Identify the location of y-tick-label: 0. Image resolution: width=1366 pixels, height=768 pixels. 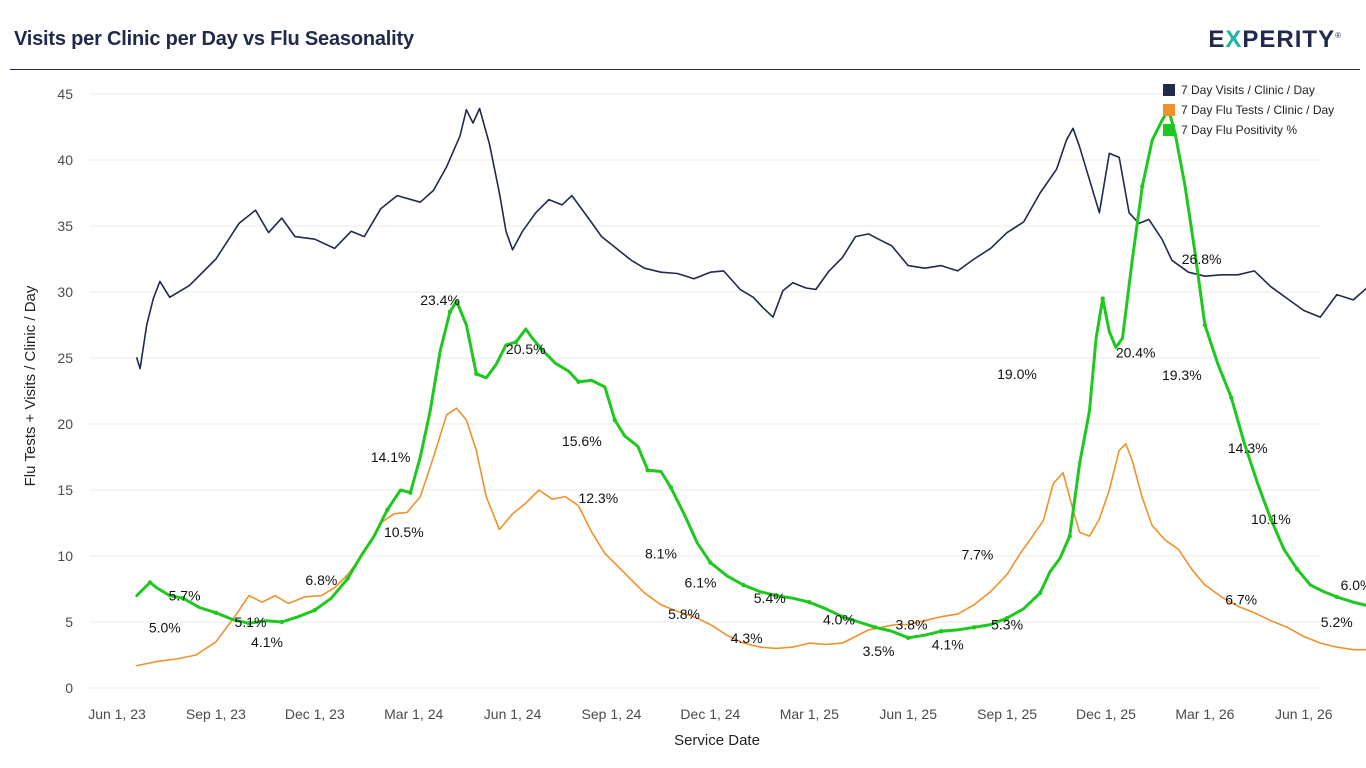
(69, 688).